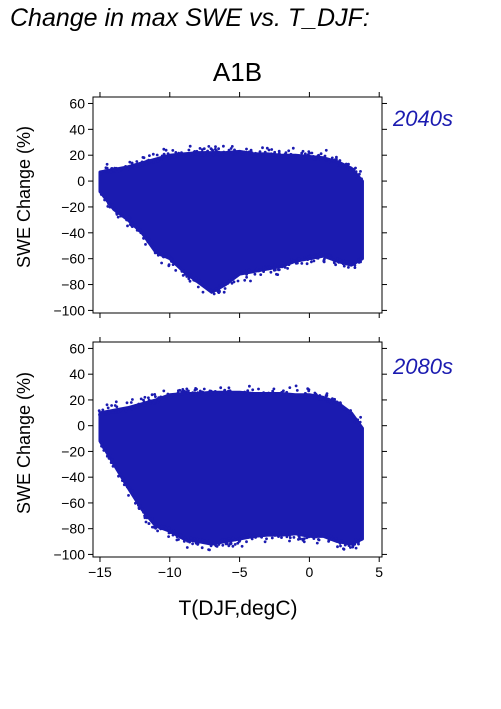  What do you see at coordinates (231, 220) in the screenshot?
I see `data-points` at bounding box center [231, 220].